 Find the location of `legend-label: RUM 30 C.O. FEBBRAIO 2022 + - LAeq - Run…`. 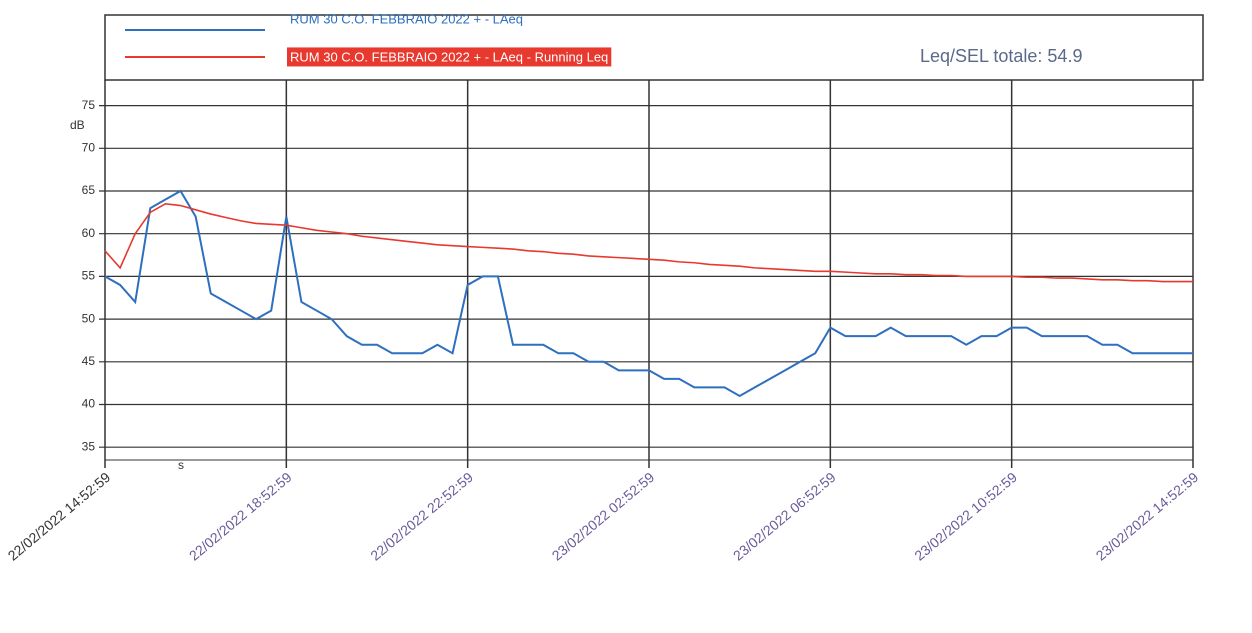

legend-label: RUM 30 C.O. FEBBRAIO 2022 + - LAeq - Run… is located at coordinates (449, 56).